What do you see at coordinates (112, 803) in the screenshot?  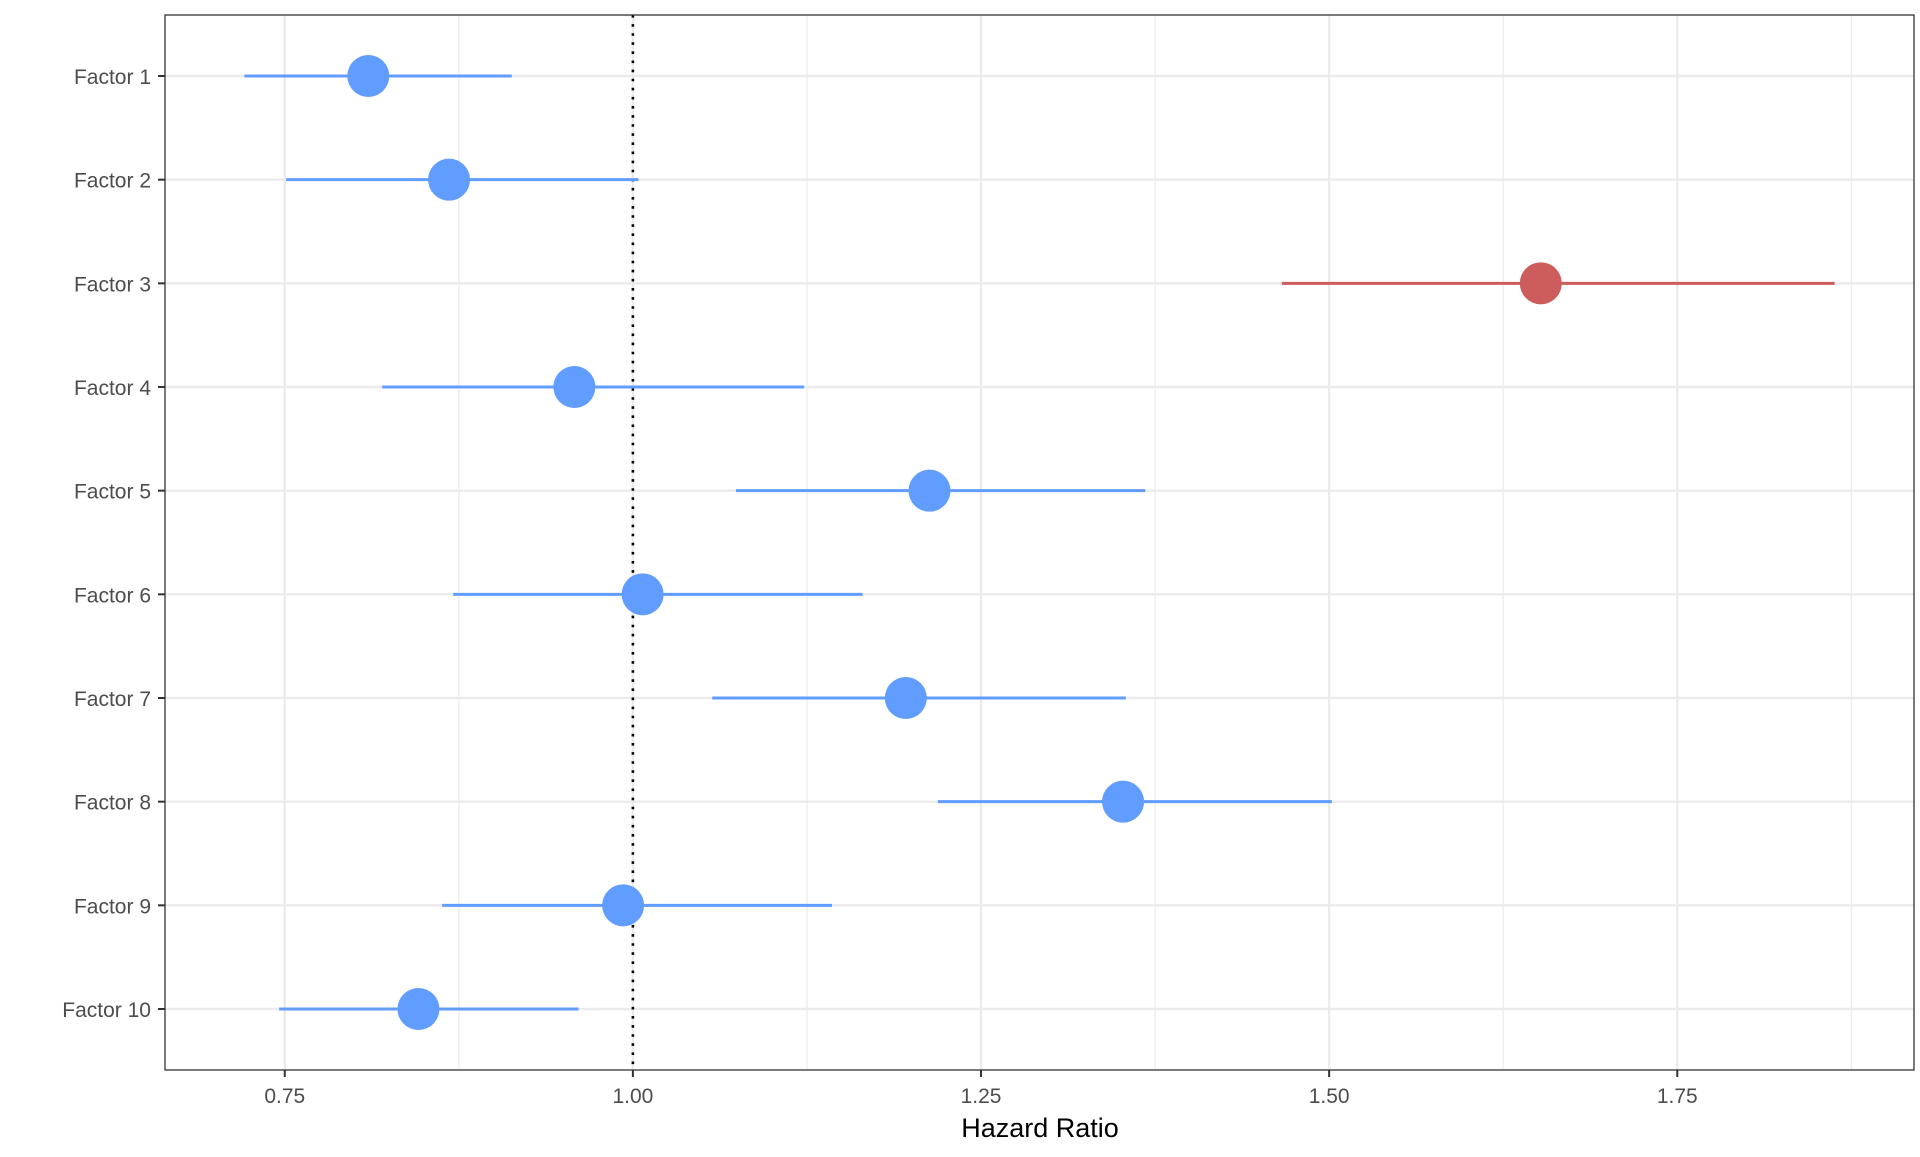 I see `y-tick-label: Factor 8` at bounding box center [112, 803].